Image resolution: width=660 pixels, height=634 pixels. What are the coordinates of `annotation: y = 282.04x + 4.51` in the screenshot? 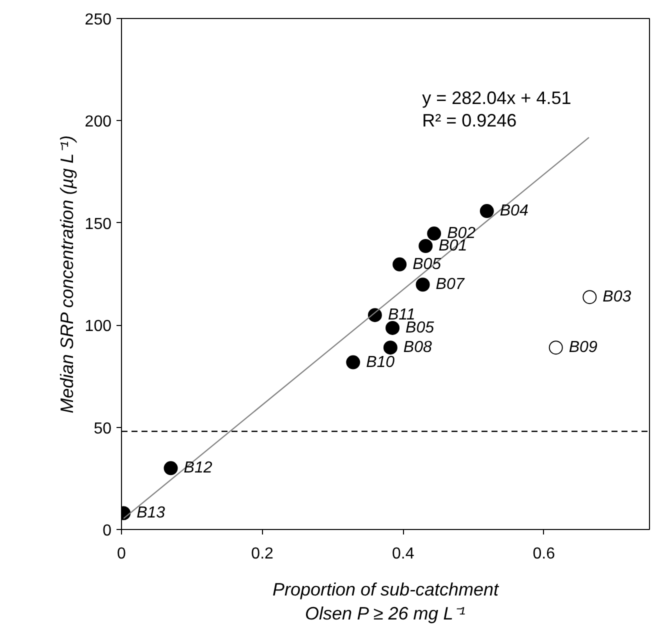 It's located at (497, 98).